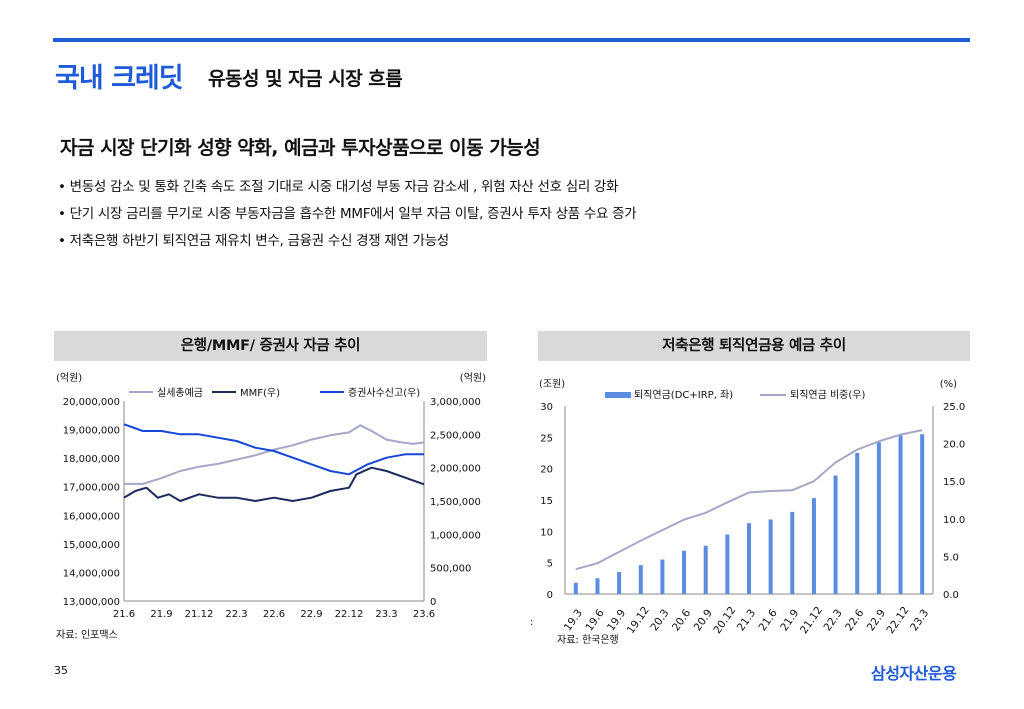 This screenshot has height=709, width=1024. What do you see at coordinates (746, 620) in the screenshot?
I see `chart2-x-tick: 21.3` at bounding box center [746, 620].